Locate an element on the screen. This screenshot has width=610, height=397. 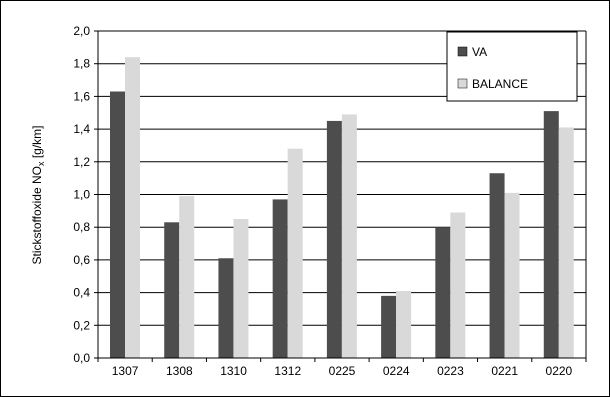
y-tick-labels: 0,0 0,2 0,4 0,6 0,8 1,0 1,2 1,4 1,6 1,8 2,0 is located at coordinates (81, 194).